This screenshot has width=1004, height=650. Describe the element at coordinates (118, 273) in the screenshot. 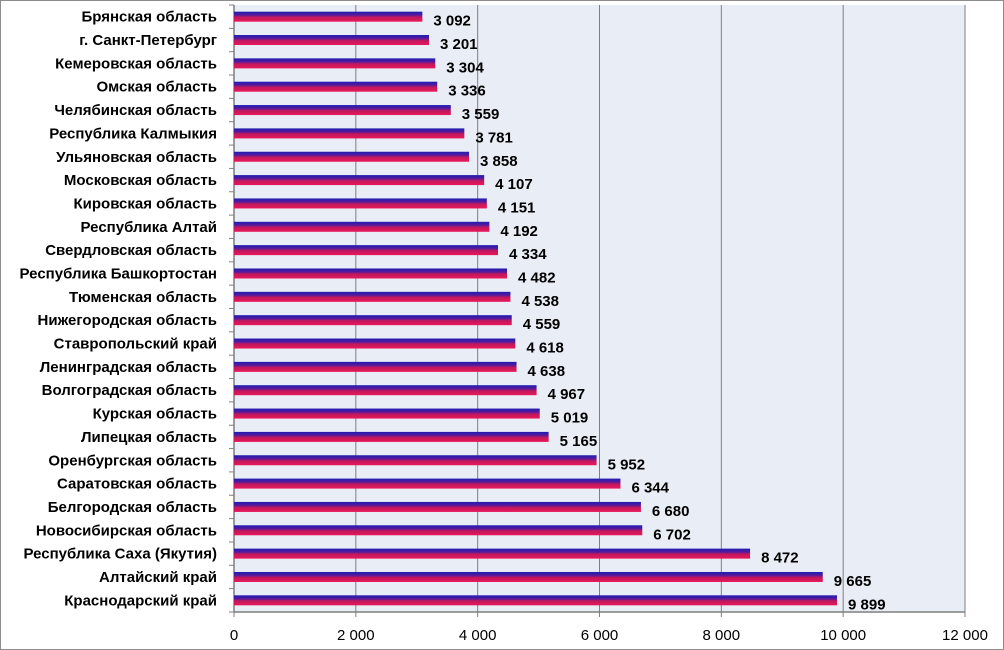

I see `category-label: Республика Башкортостан` at that location.